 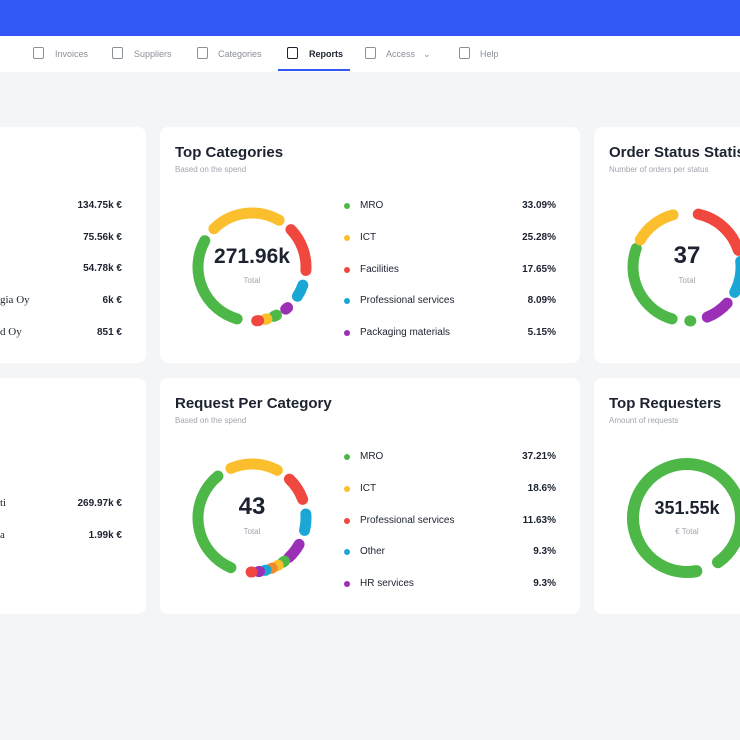 What do you see at coordinates (379, 269) in the screenshot?
I see `legend-label: Facilities` at bounding box center [379, 269].